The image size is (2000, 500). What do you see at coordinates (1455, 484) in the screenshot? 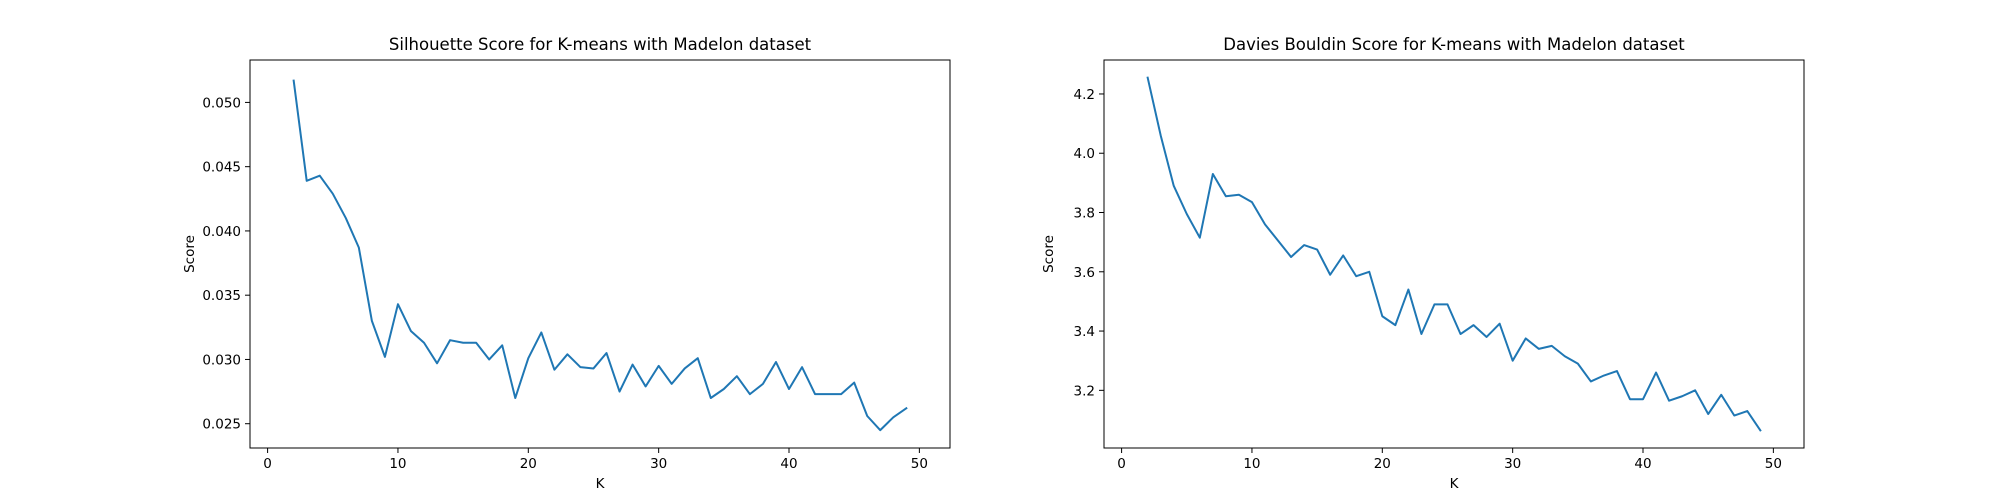
I see `davies-bouldin-chart-xlabel: K` at bounding box center [1455, 484].